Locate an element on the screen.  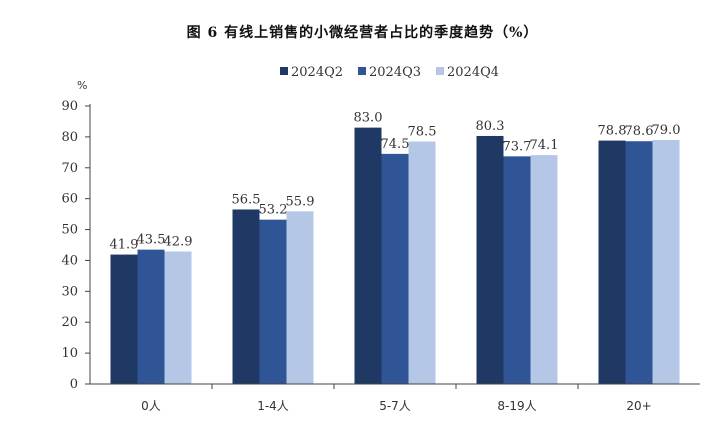
data-label: 73.7 is located at coordinates (517, 146).